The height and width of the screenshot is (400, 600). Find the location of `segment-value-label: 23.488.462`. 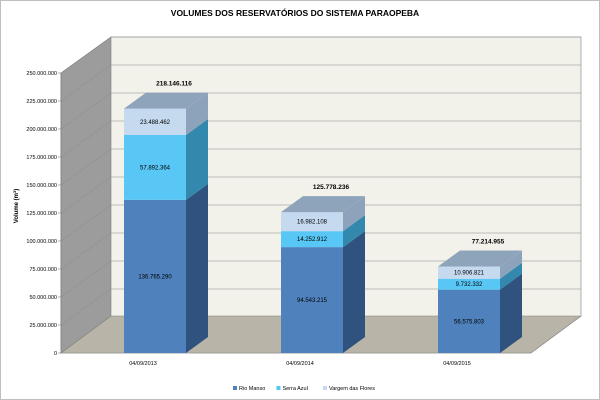

segment-value-label: 23.488.462 is located at coordinates (155, 123).